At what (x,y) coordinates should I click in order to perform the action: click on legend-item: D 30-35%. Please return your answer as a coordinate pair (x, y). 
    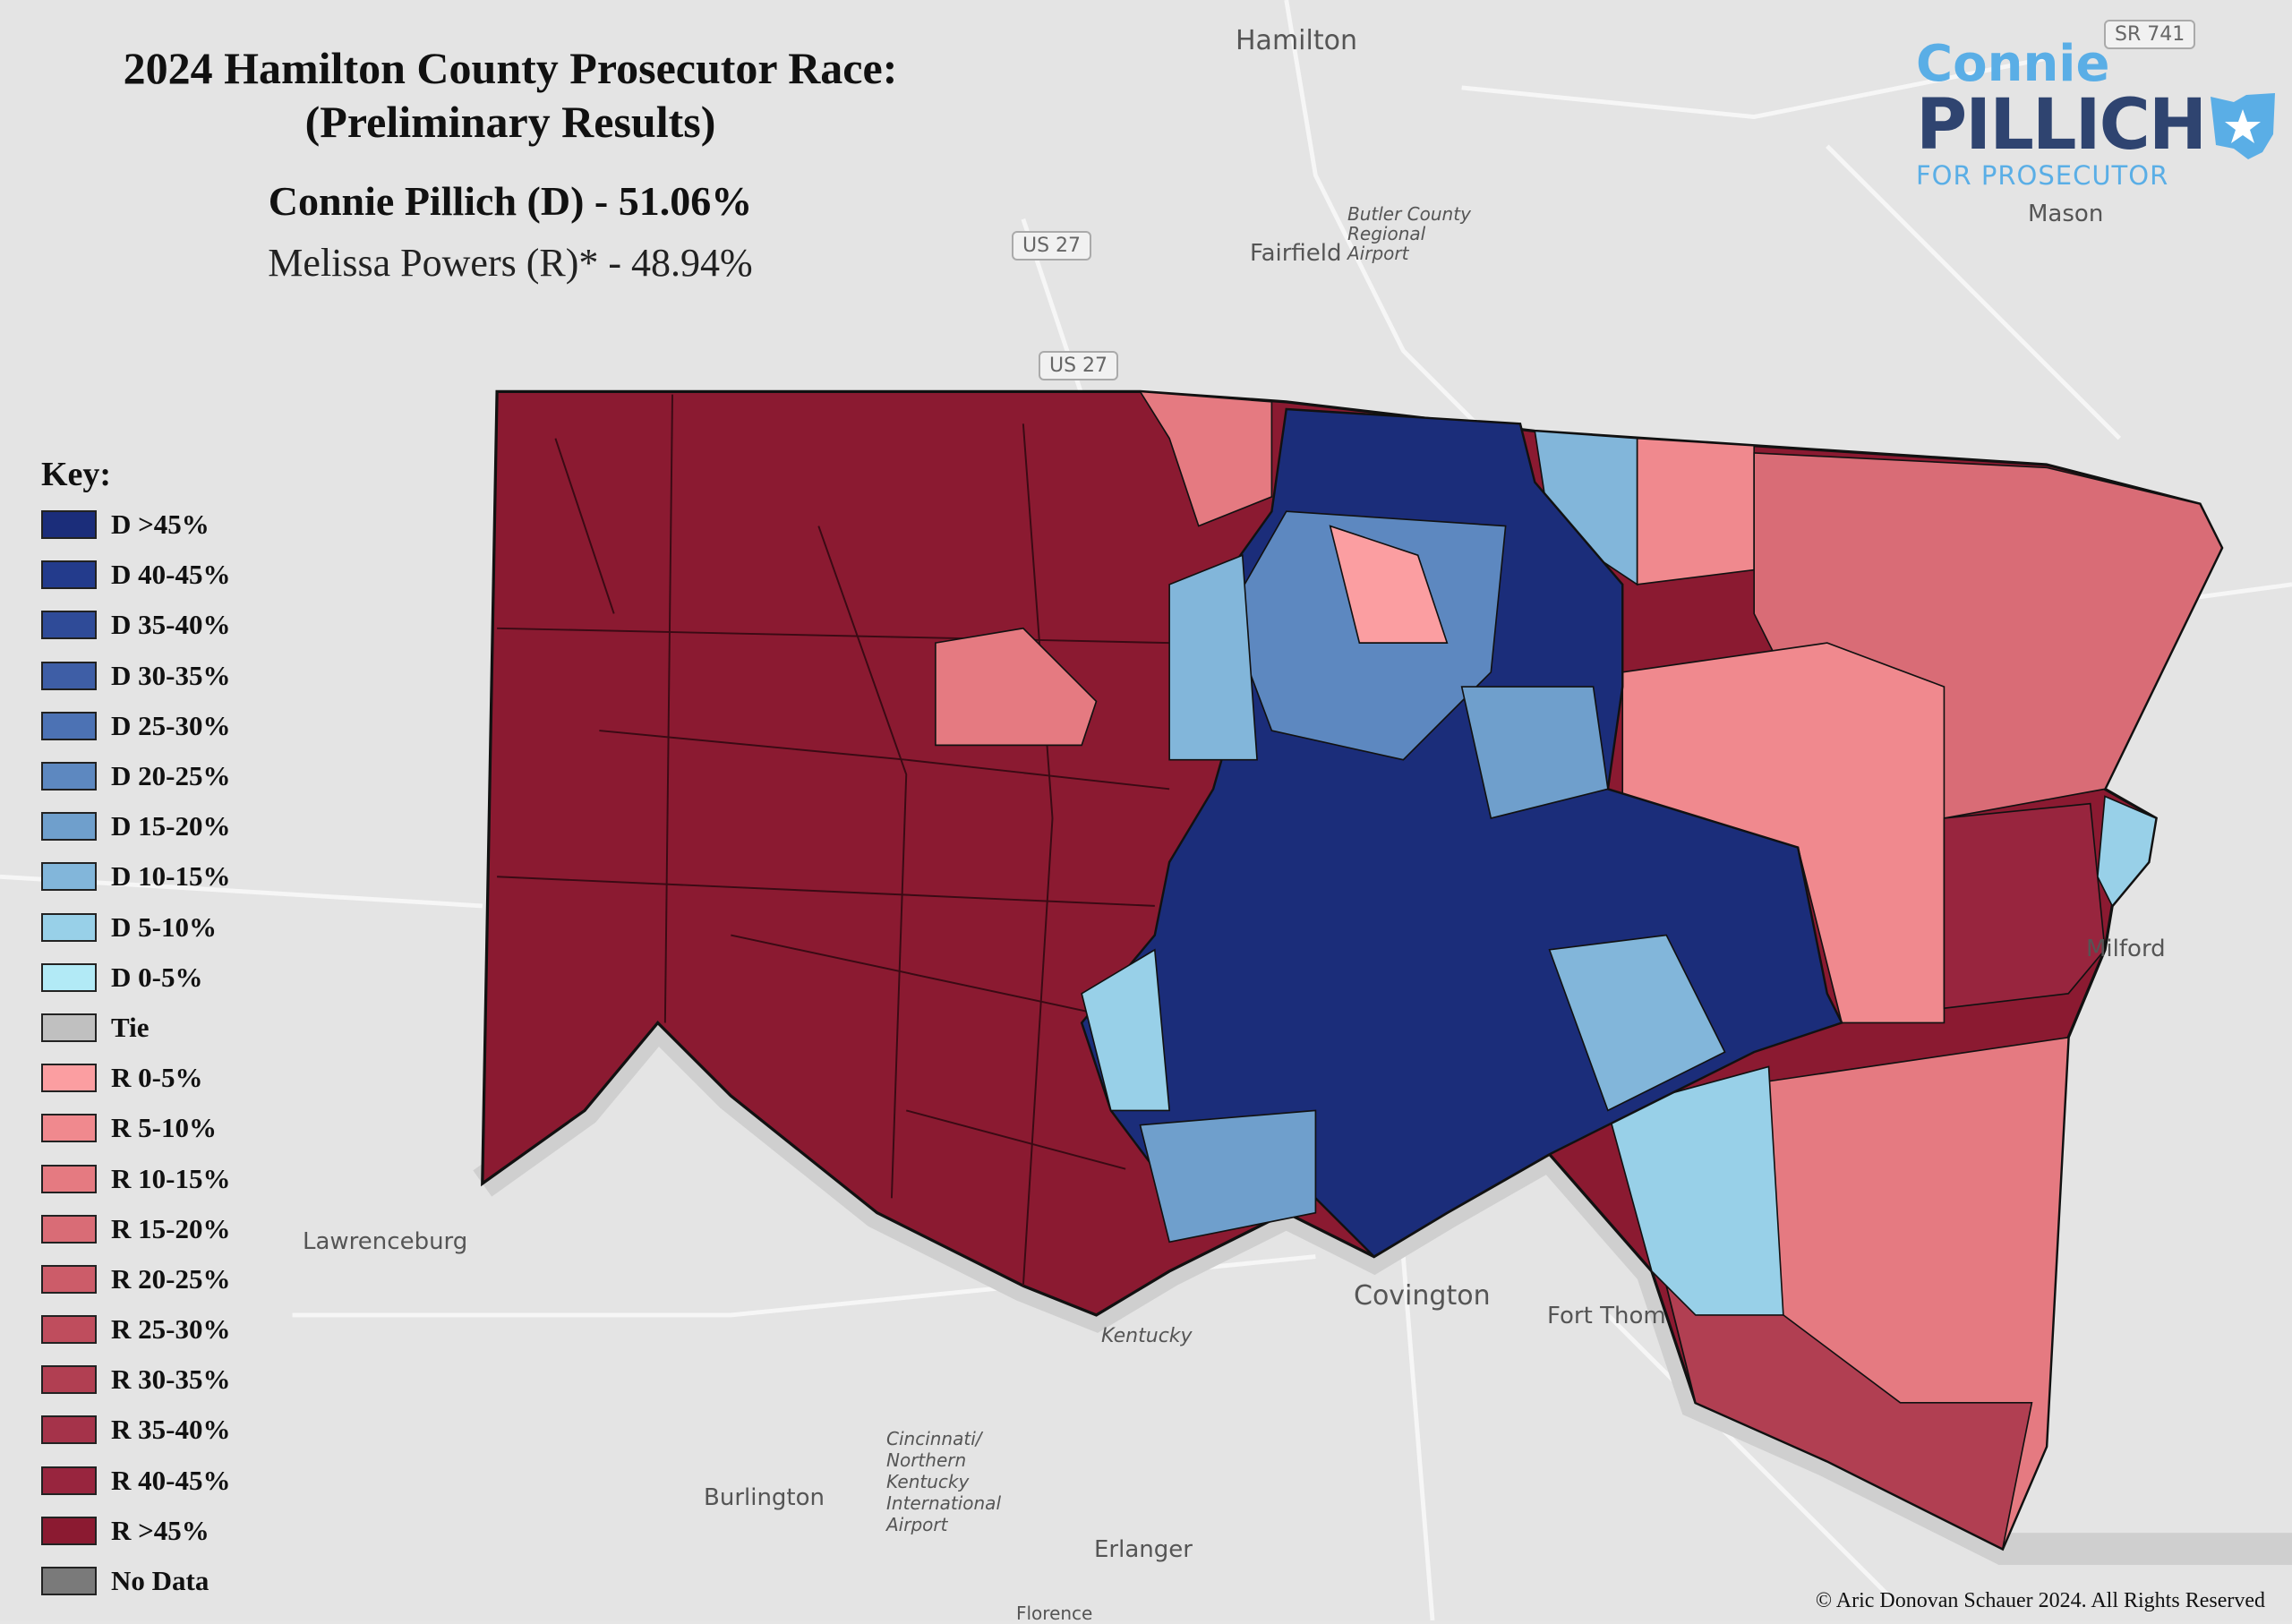
    Looking at the image, I should click on (135, 676).